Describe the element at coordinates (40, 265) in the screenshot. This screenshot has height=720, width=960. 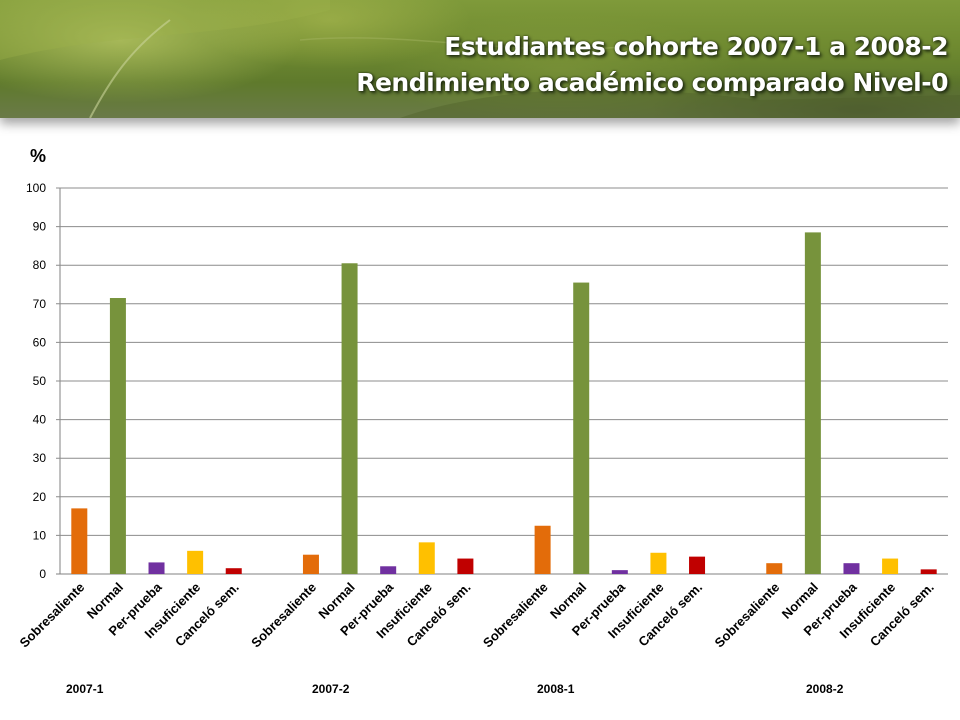
I see `y-tick-label: 80` at that location.